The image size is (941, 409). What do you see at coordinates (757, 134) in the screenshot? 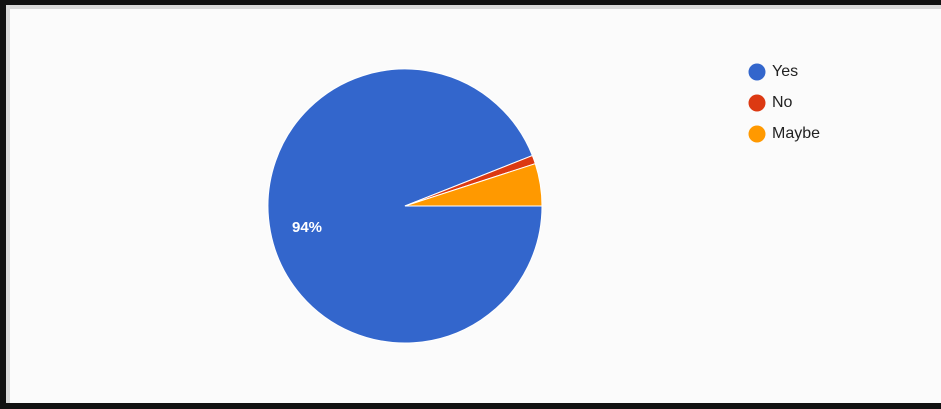
I see `legend-marker-maybe` at bounding box center [757, 134].